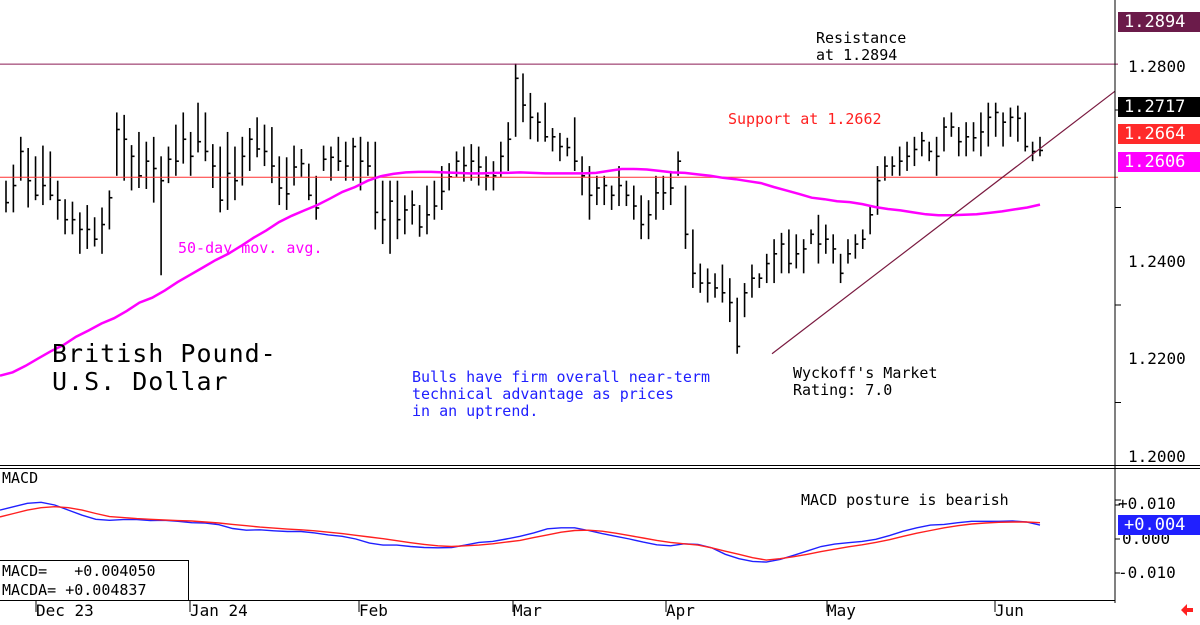 Image resolution: width=1200 pixels, height=625 pixels. Describe the element at coordinates (373, 610) in the screenshot. I see `x-tick-feb: Feb` at that location.